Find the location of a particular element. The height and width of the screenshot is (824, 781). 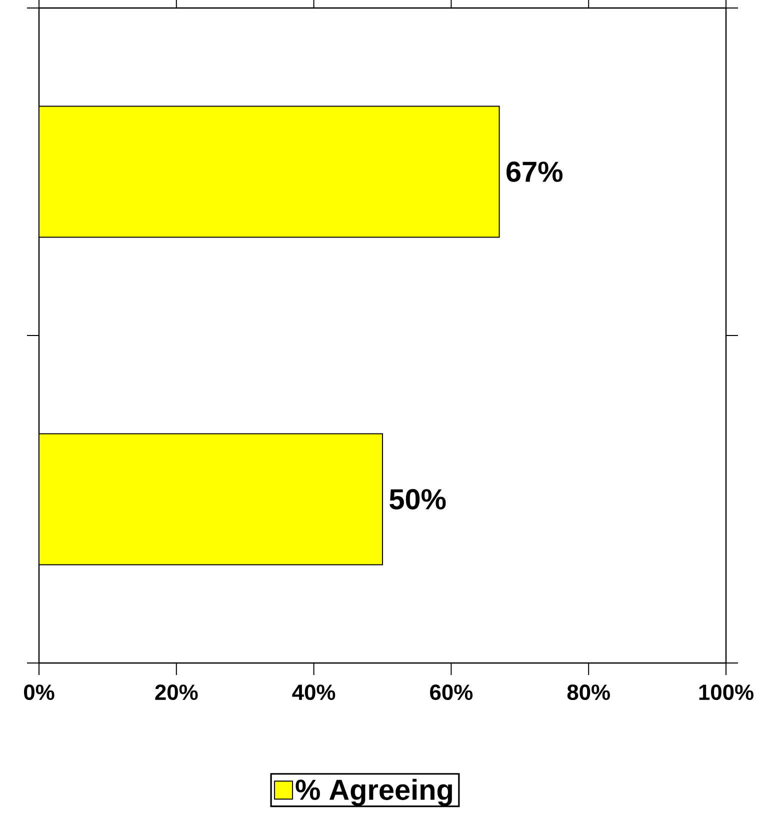

x-tick-label: 20% is located at coordinates (176, 692).